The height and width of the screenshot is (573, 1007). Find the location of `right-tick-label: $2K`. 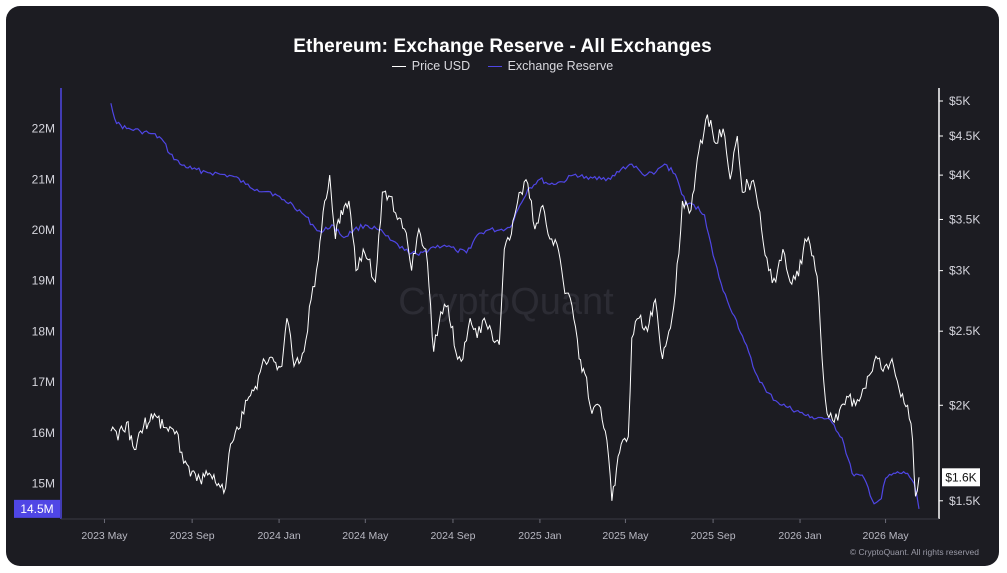

right-tick-label: $2K is located at coordinates (959, 405).